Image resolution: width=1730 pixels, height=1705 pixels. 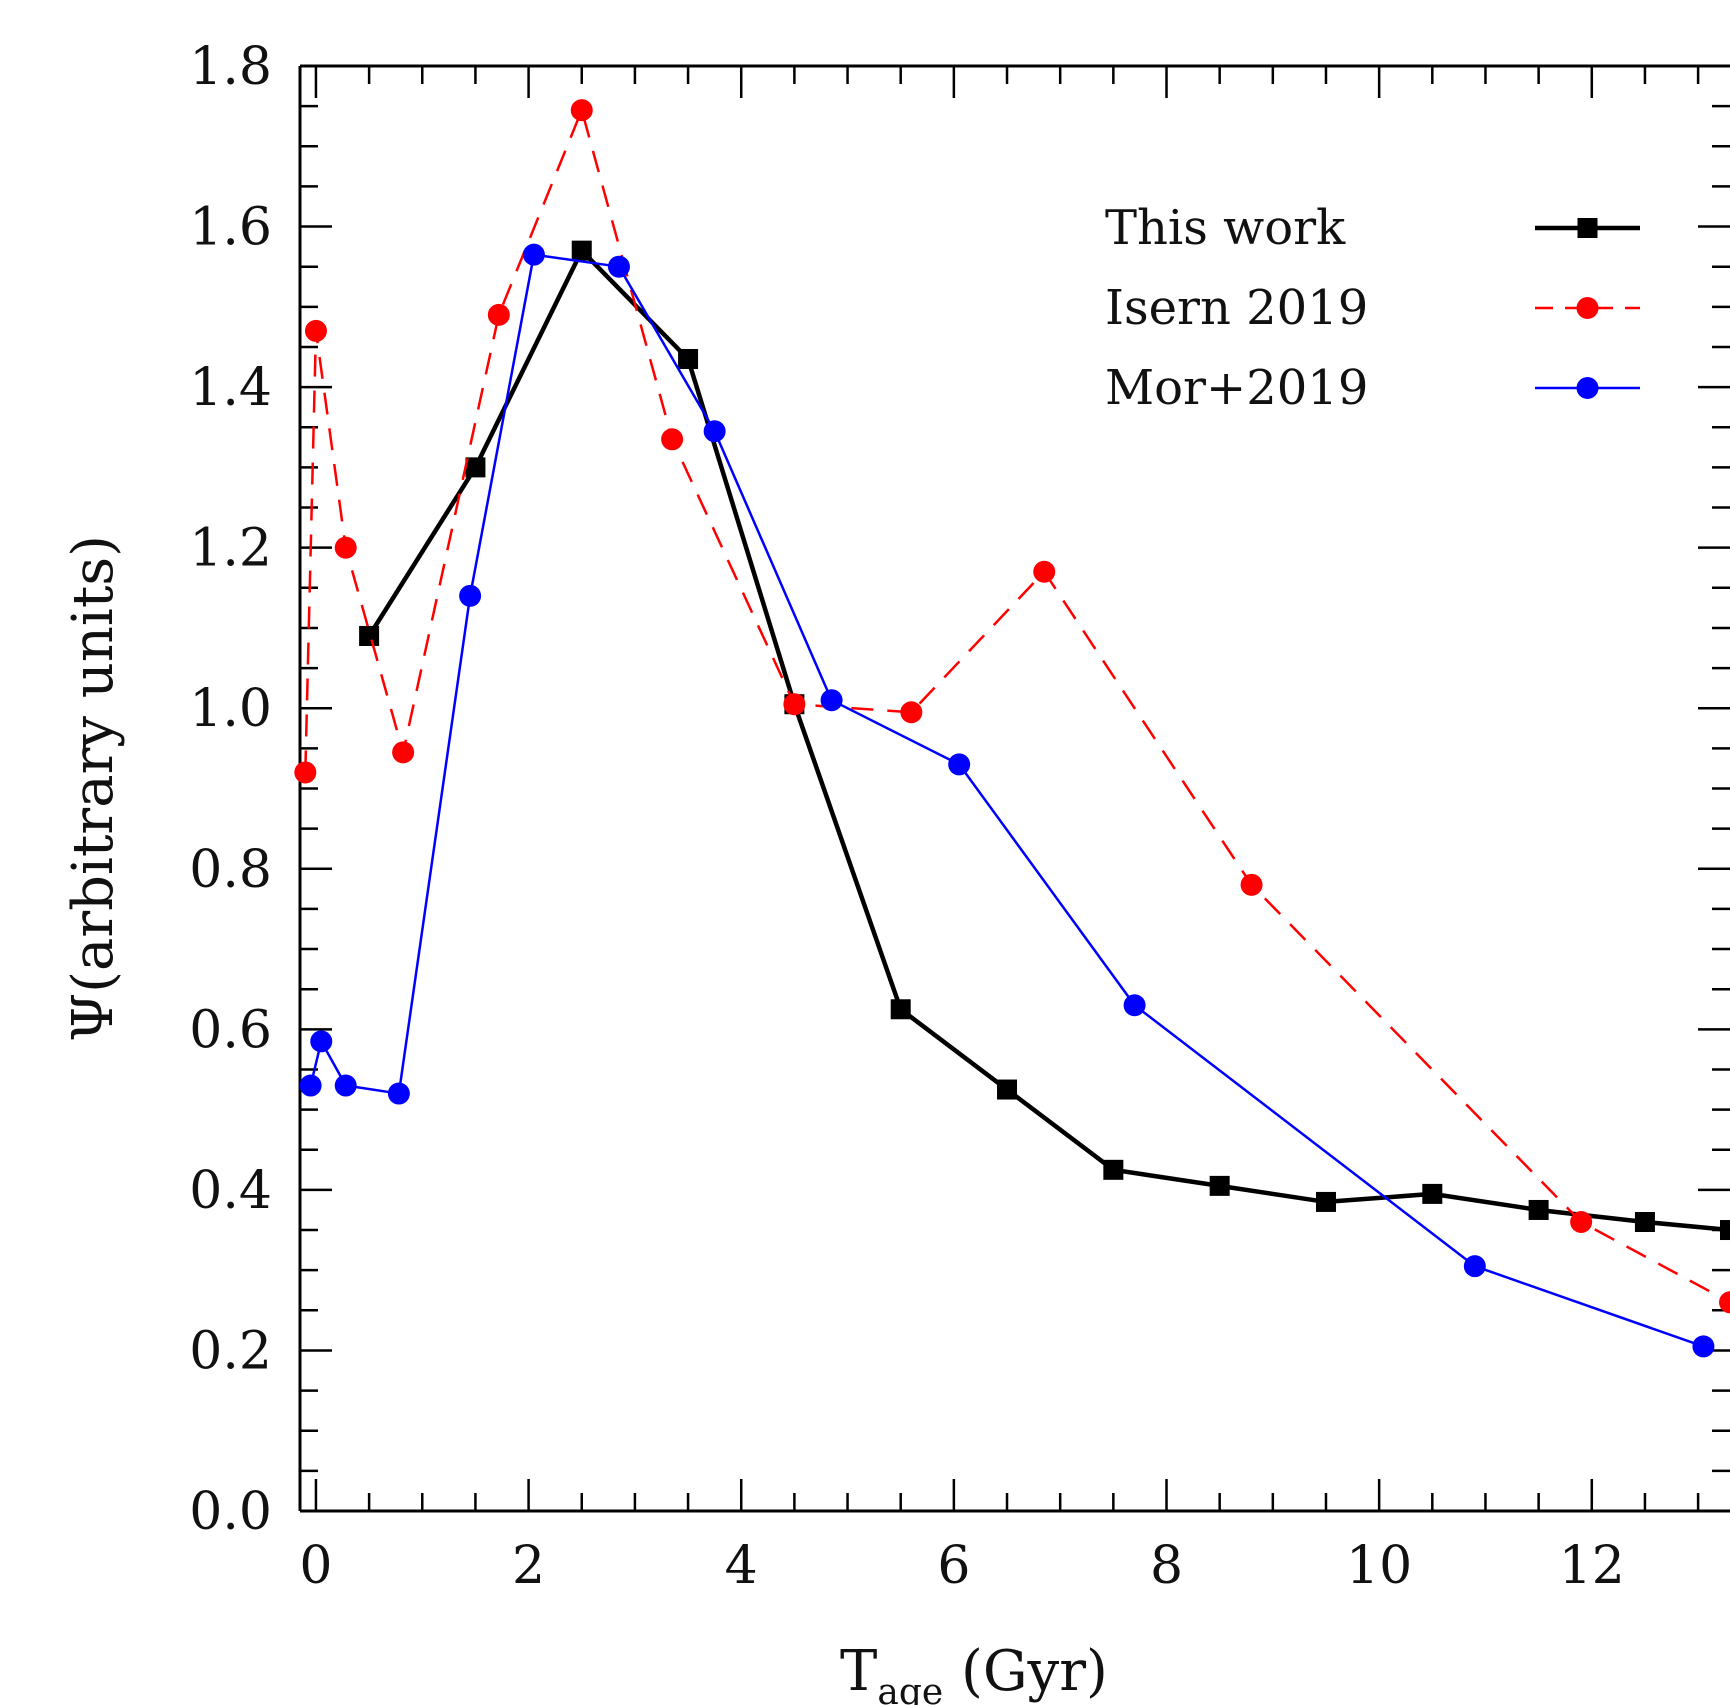 I want to click on legend-label: Mor+2019, so click(x=1236, y=388).